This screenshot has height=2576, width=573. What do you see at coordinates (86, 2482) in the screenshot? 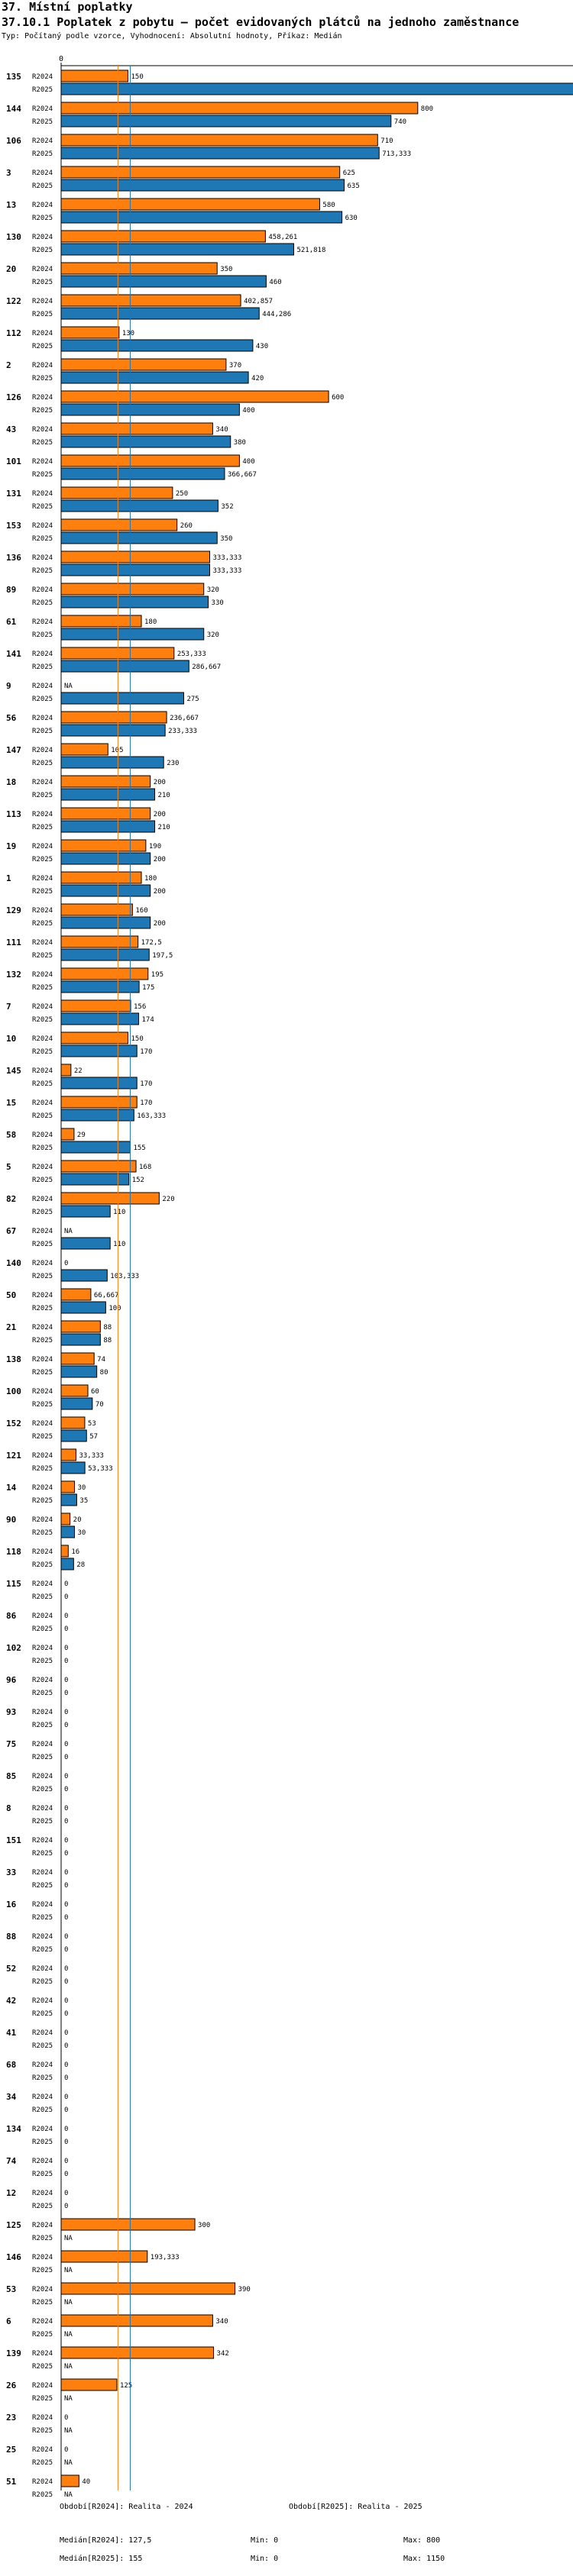
I see `data-label: 40` at bounding box center [86, 2482].